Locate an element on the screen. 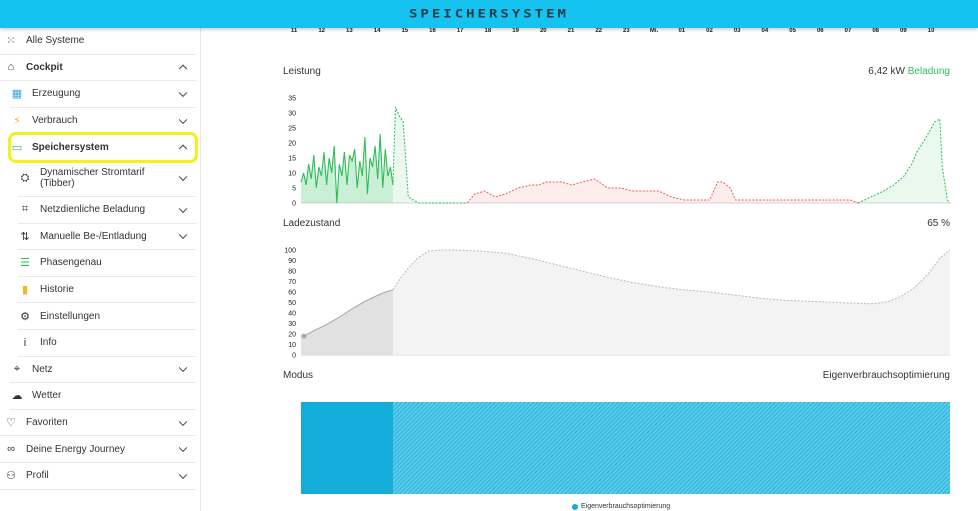 Image resolution: width=978 pixels, height=511 pixels. hour-label: 22 is located at coordinates (599, 31).